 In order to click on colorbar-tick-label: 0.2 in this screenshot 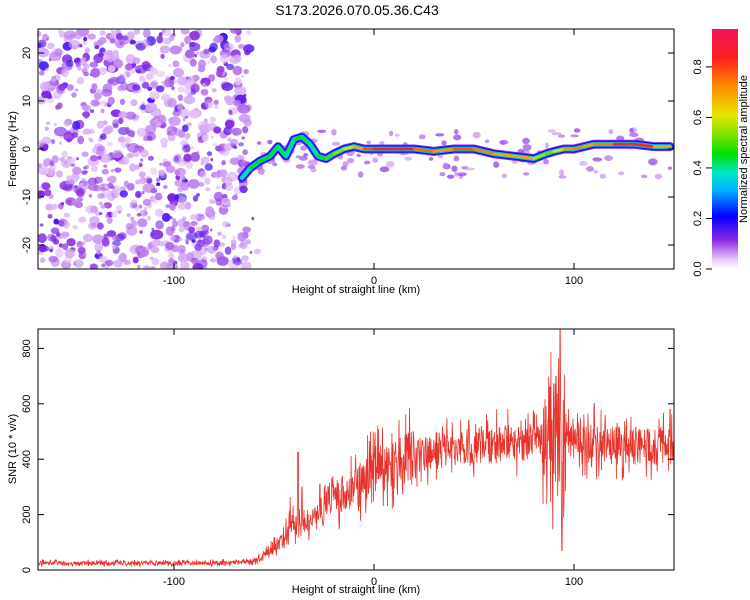, I will do `click(698, 218)`.